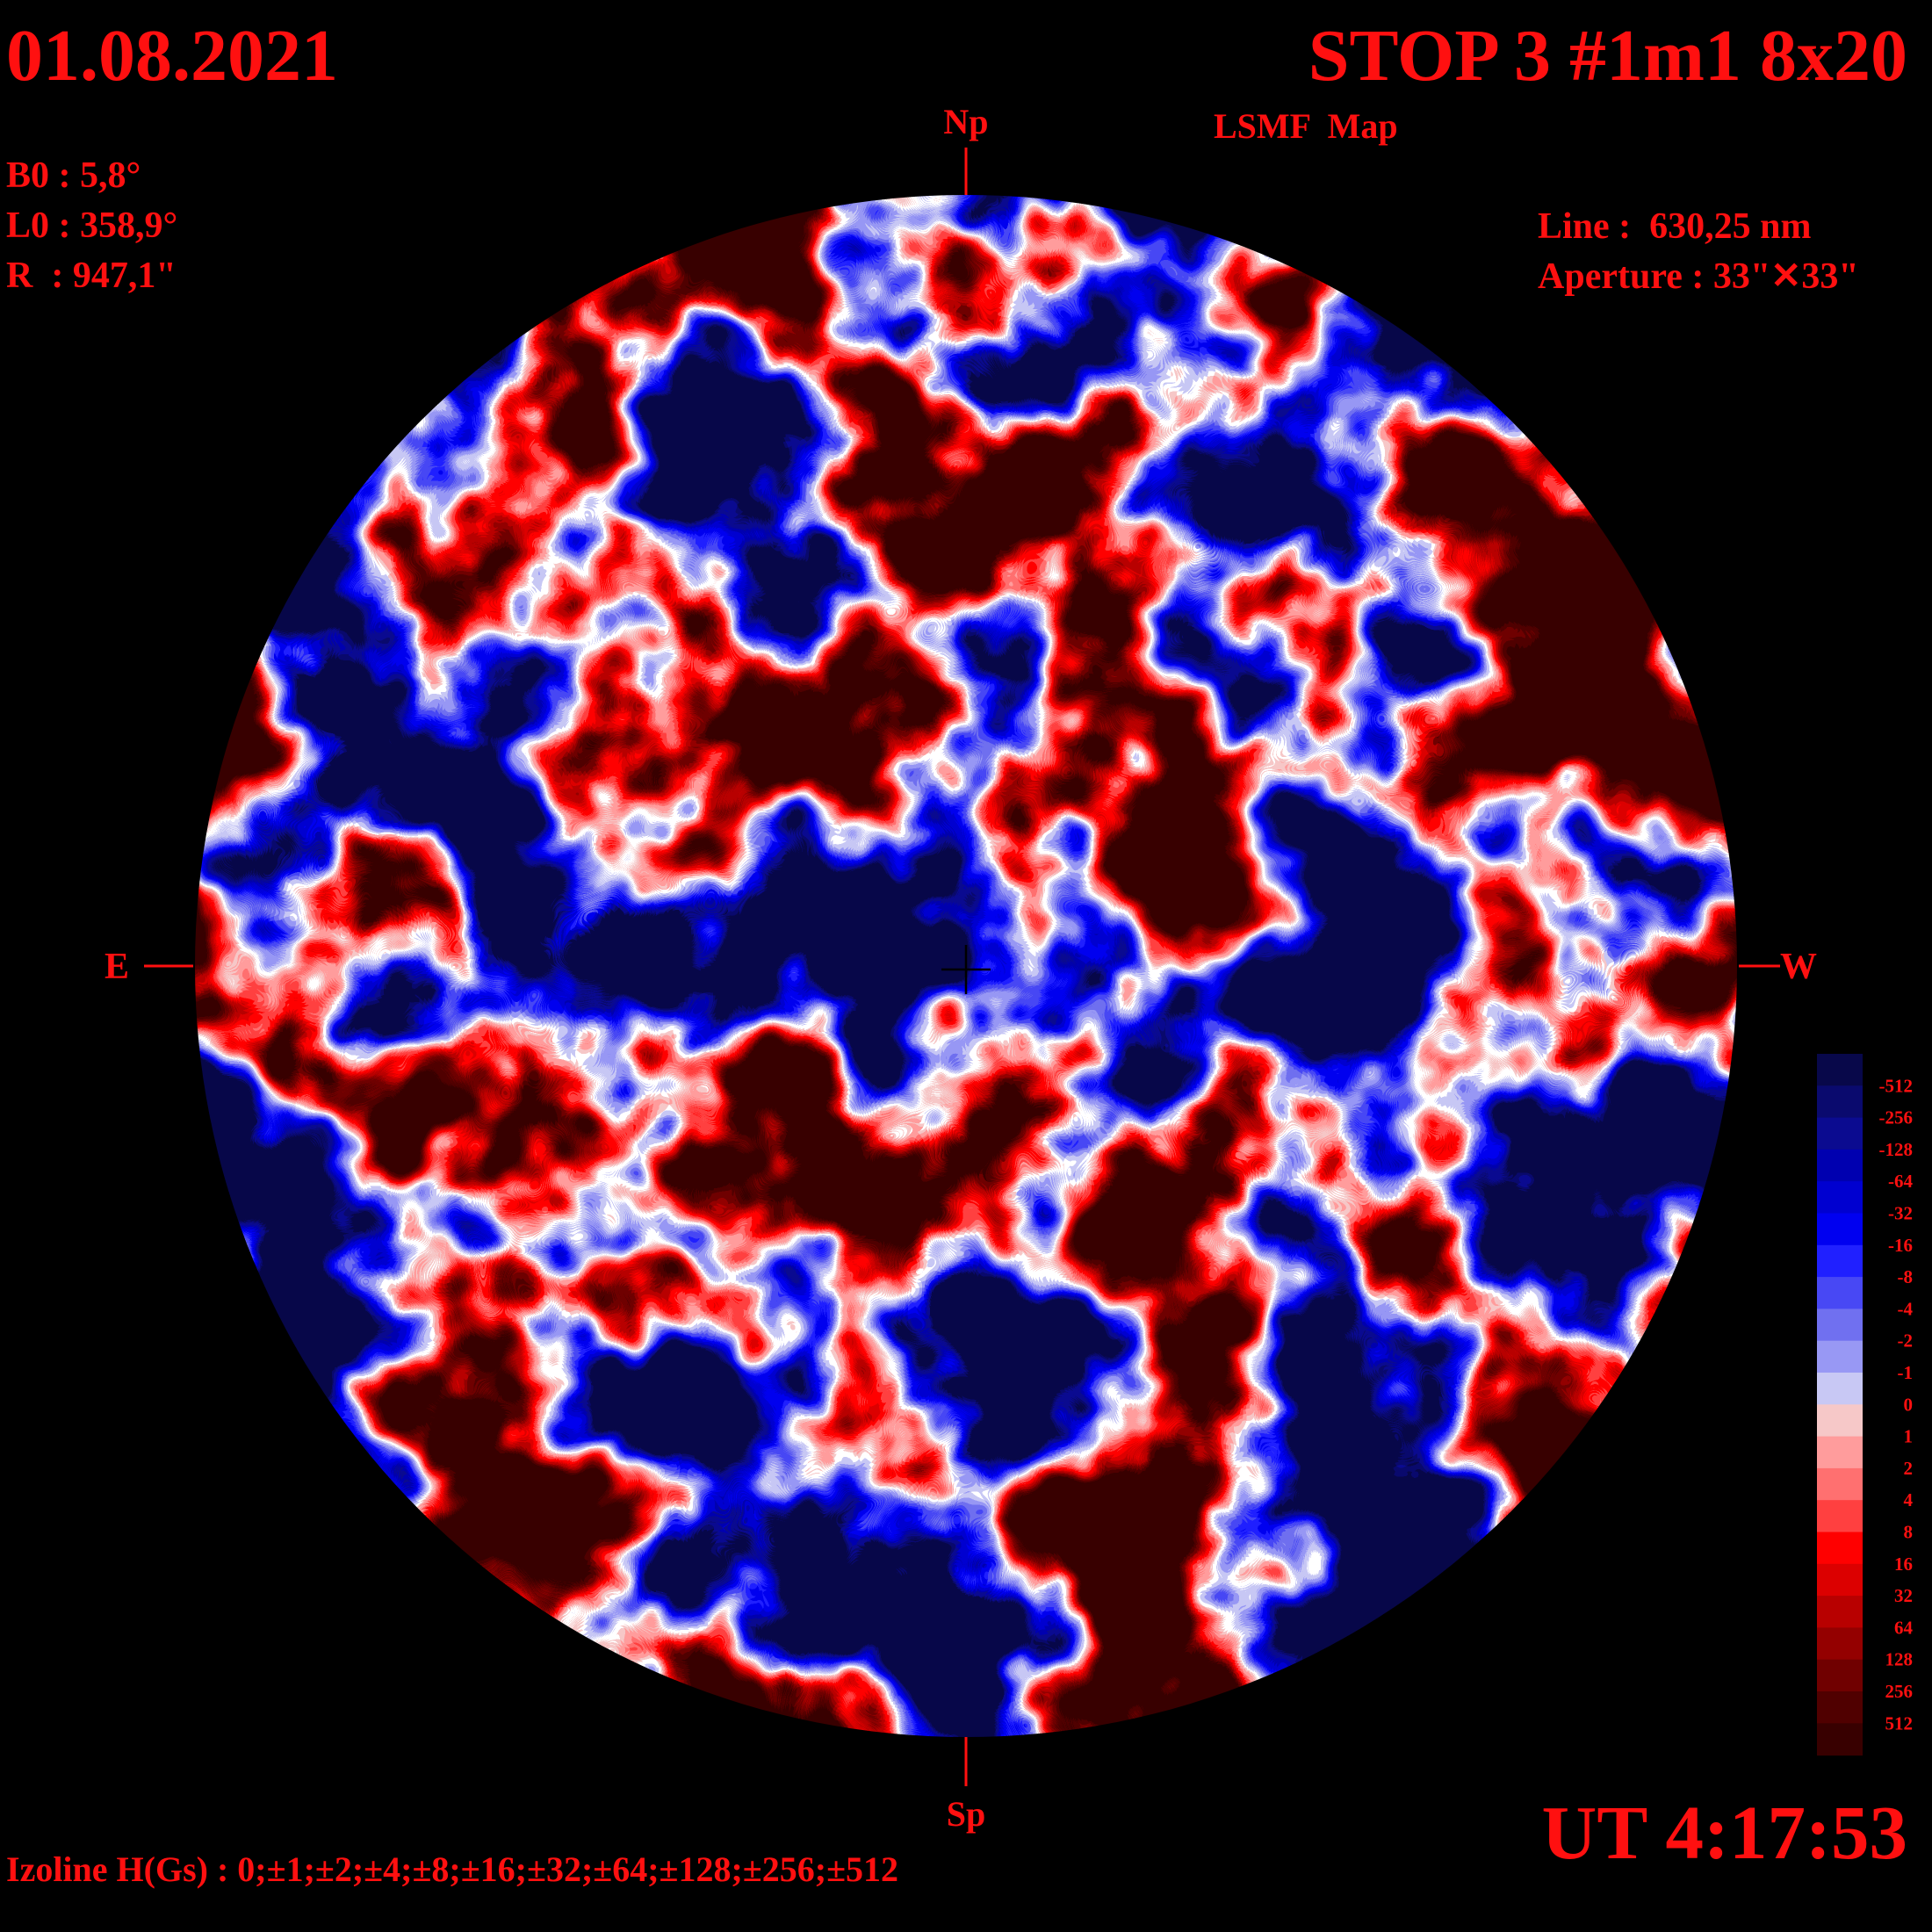 The image size is (1932, 1932). I want to click on colorbar-label: -2, so click(1906, 1341).